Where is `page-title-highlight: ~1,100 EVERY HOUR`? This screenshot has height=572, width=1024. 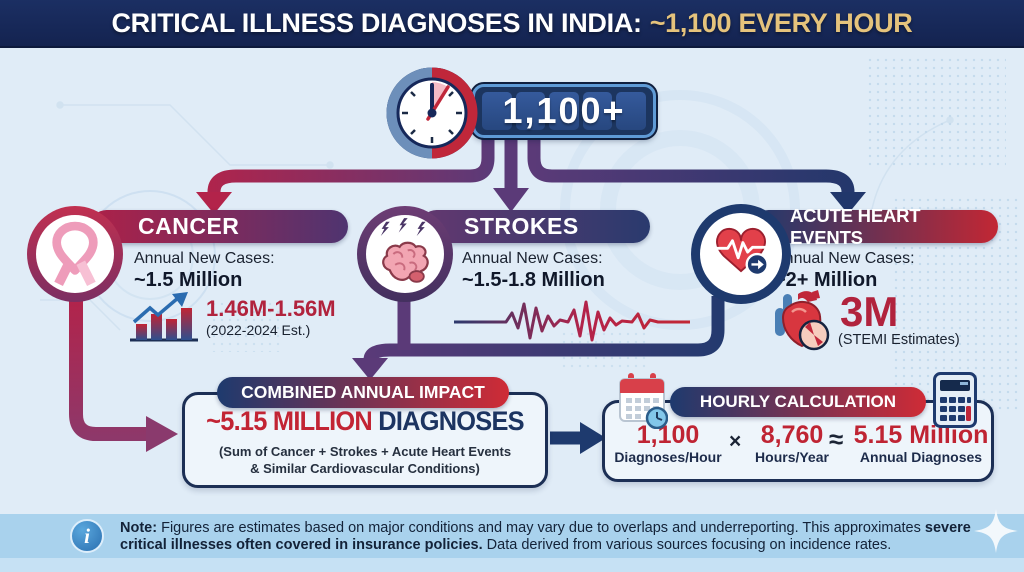 page-title-highlight: ~1,100 EVERY HOUR is located at coordinates (781, 22).